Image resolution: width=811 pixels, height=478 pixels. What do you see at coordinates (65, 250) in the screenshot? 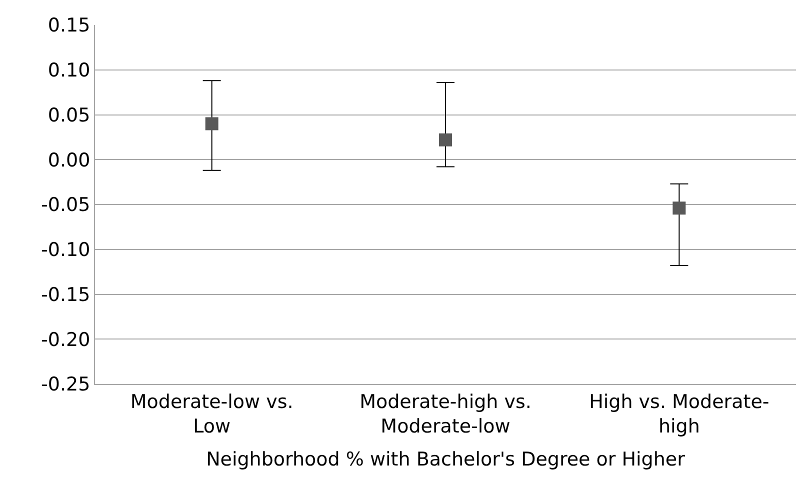
I see `y-tick-label: -0.10` at bounding box center [65, 250].